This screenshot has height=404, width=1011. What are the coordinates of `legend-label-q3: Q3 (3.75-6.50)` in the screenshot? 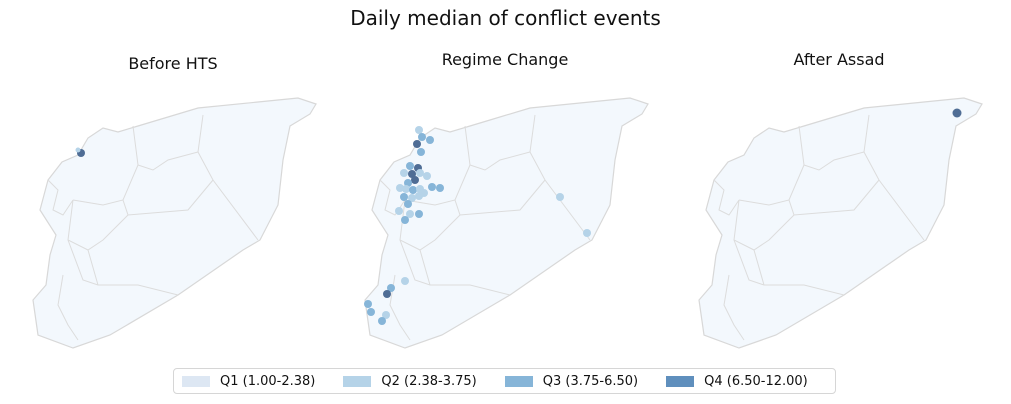 It's located at (590, 381).